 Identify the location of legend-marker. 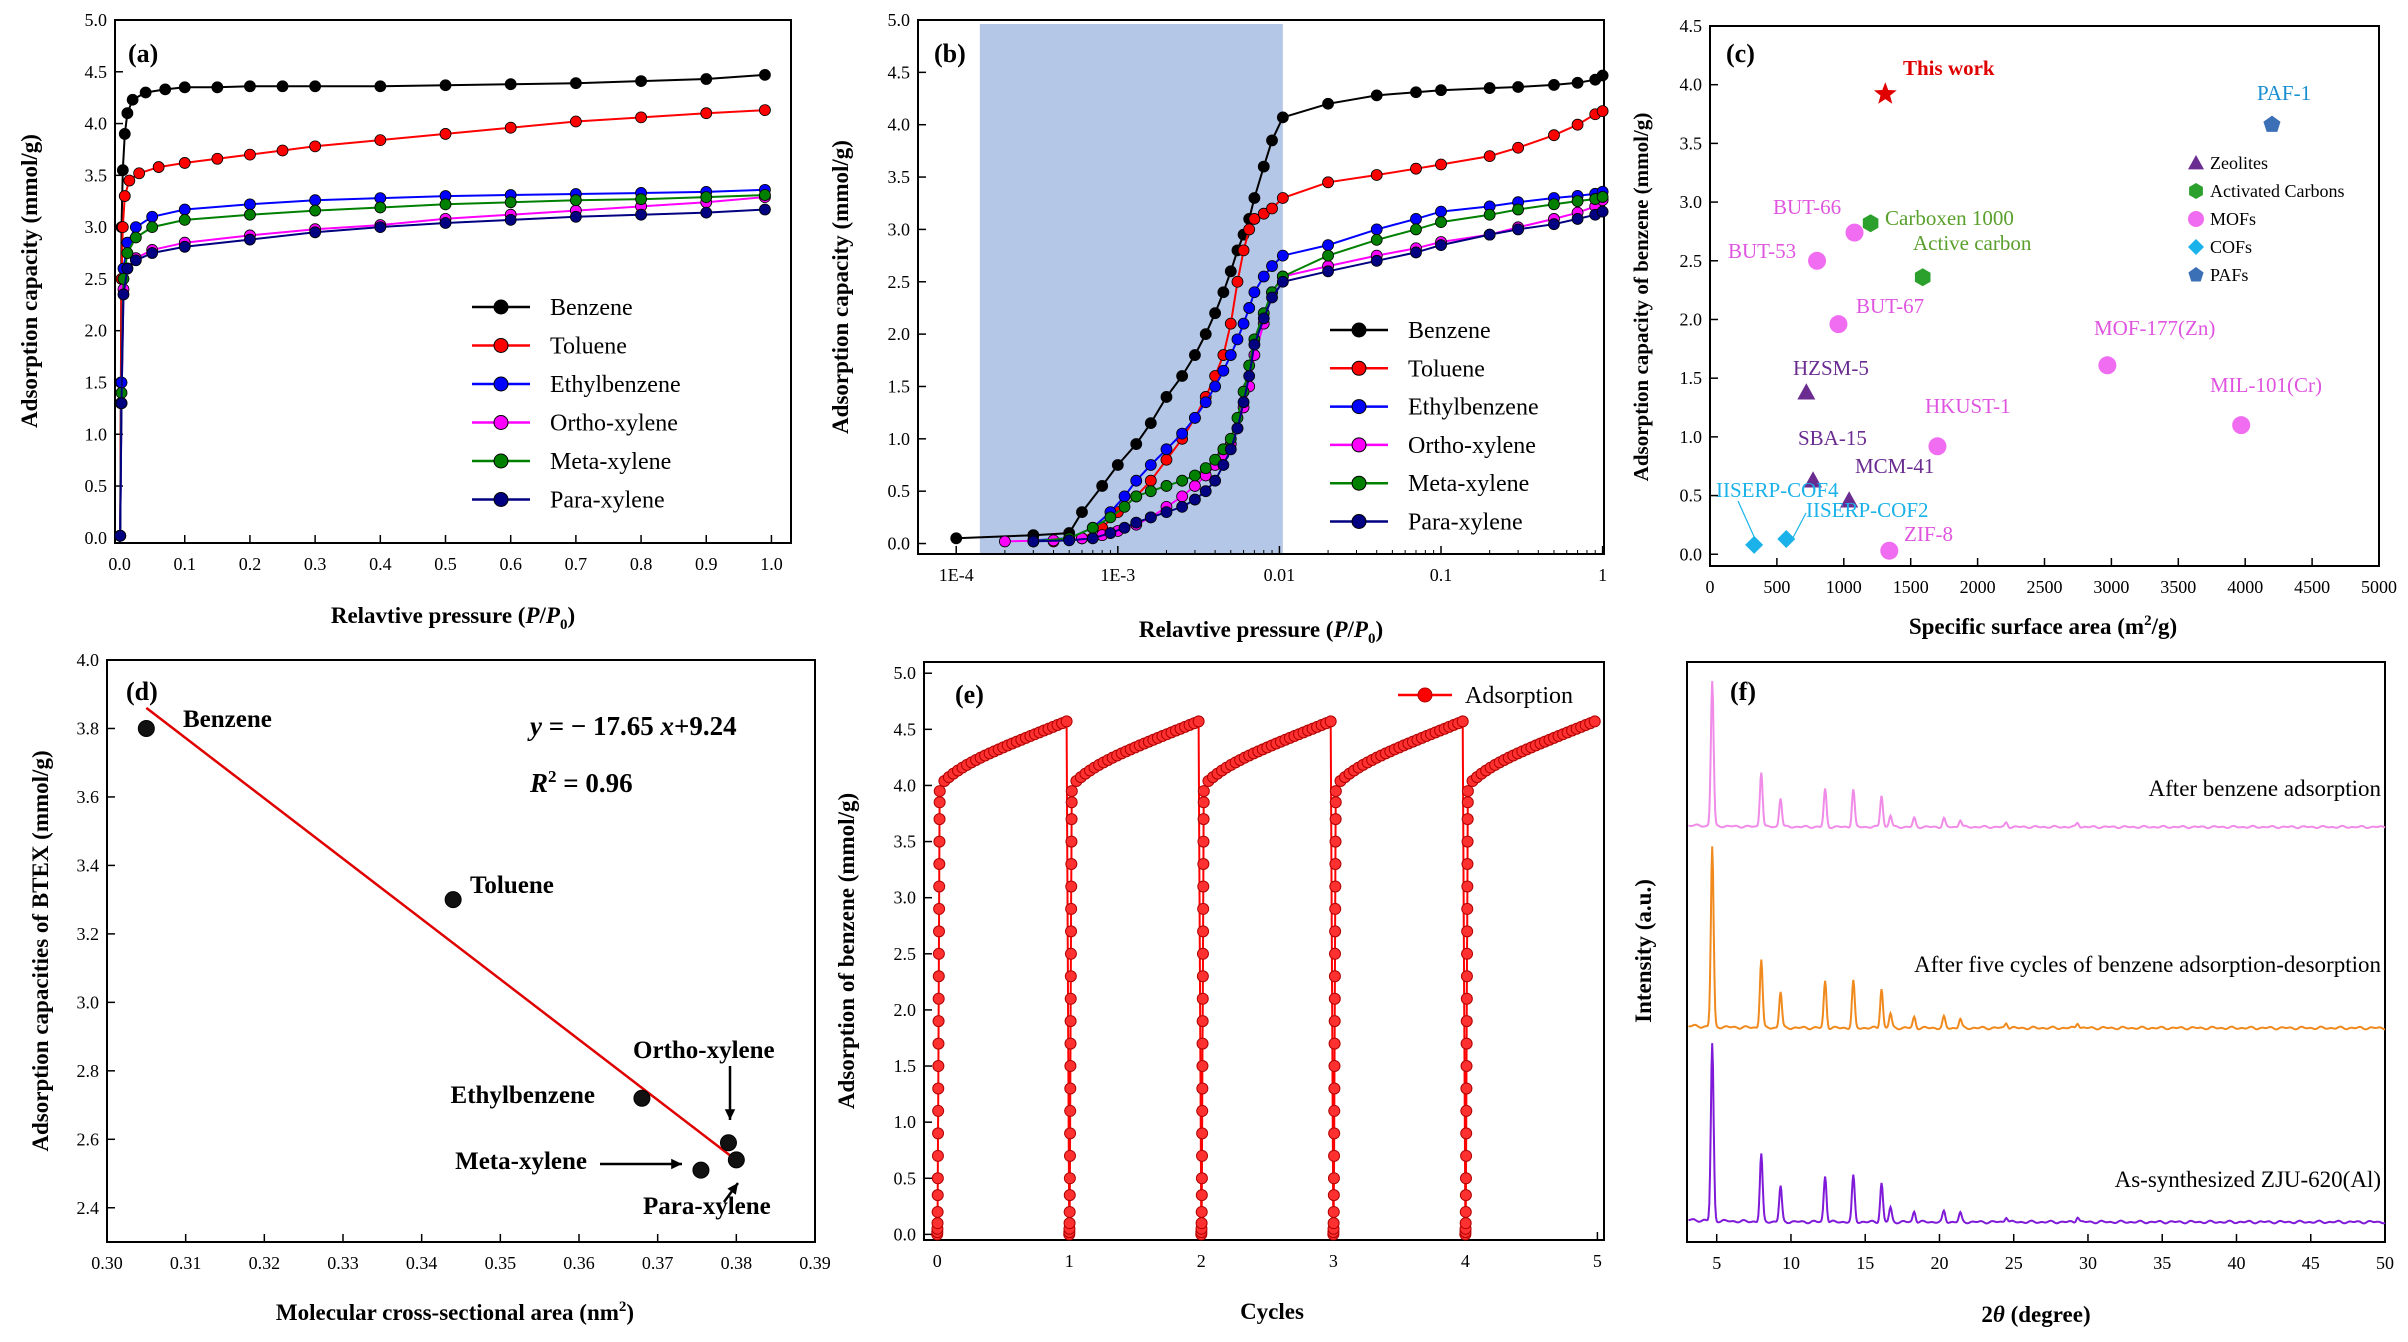
(1425, 695).